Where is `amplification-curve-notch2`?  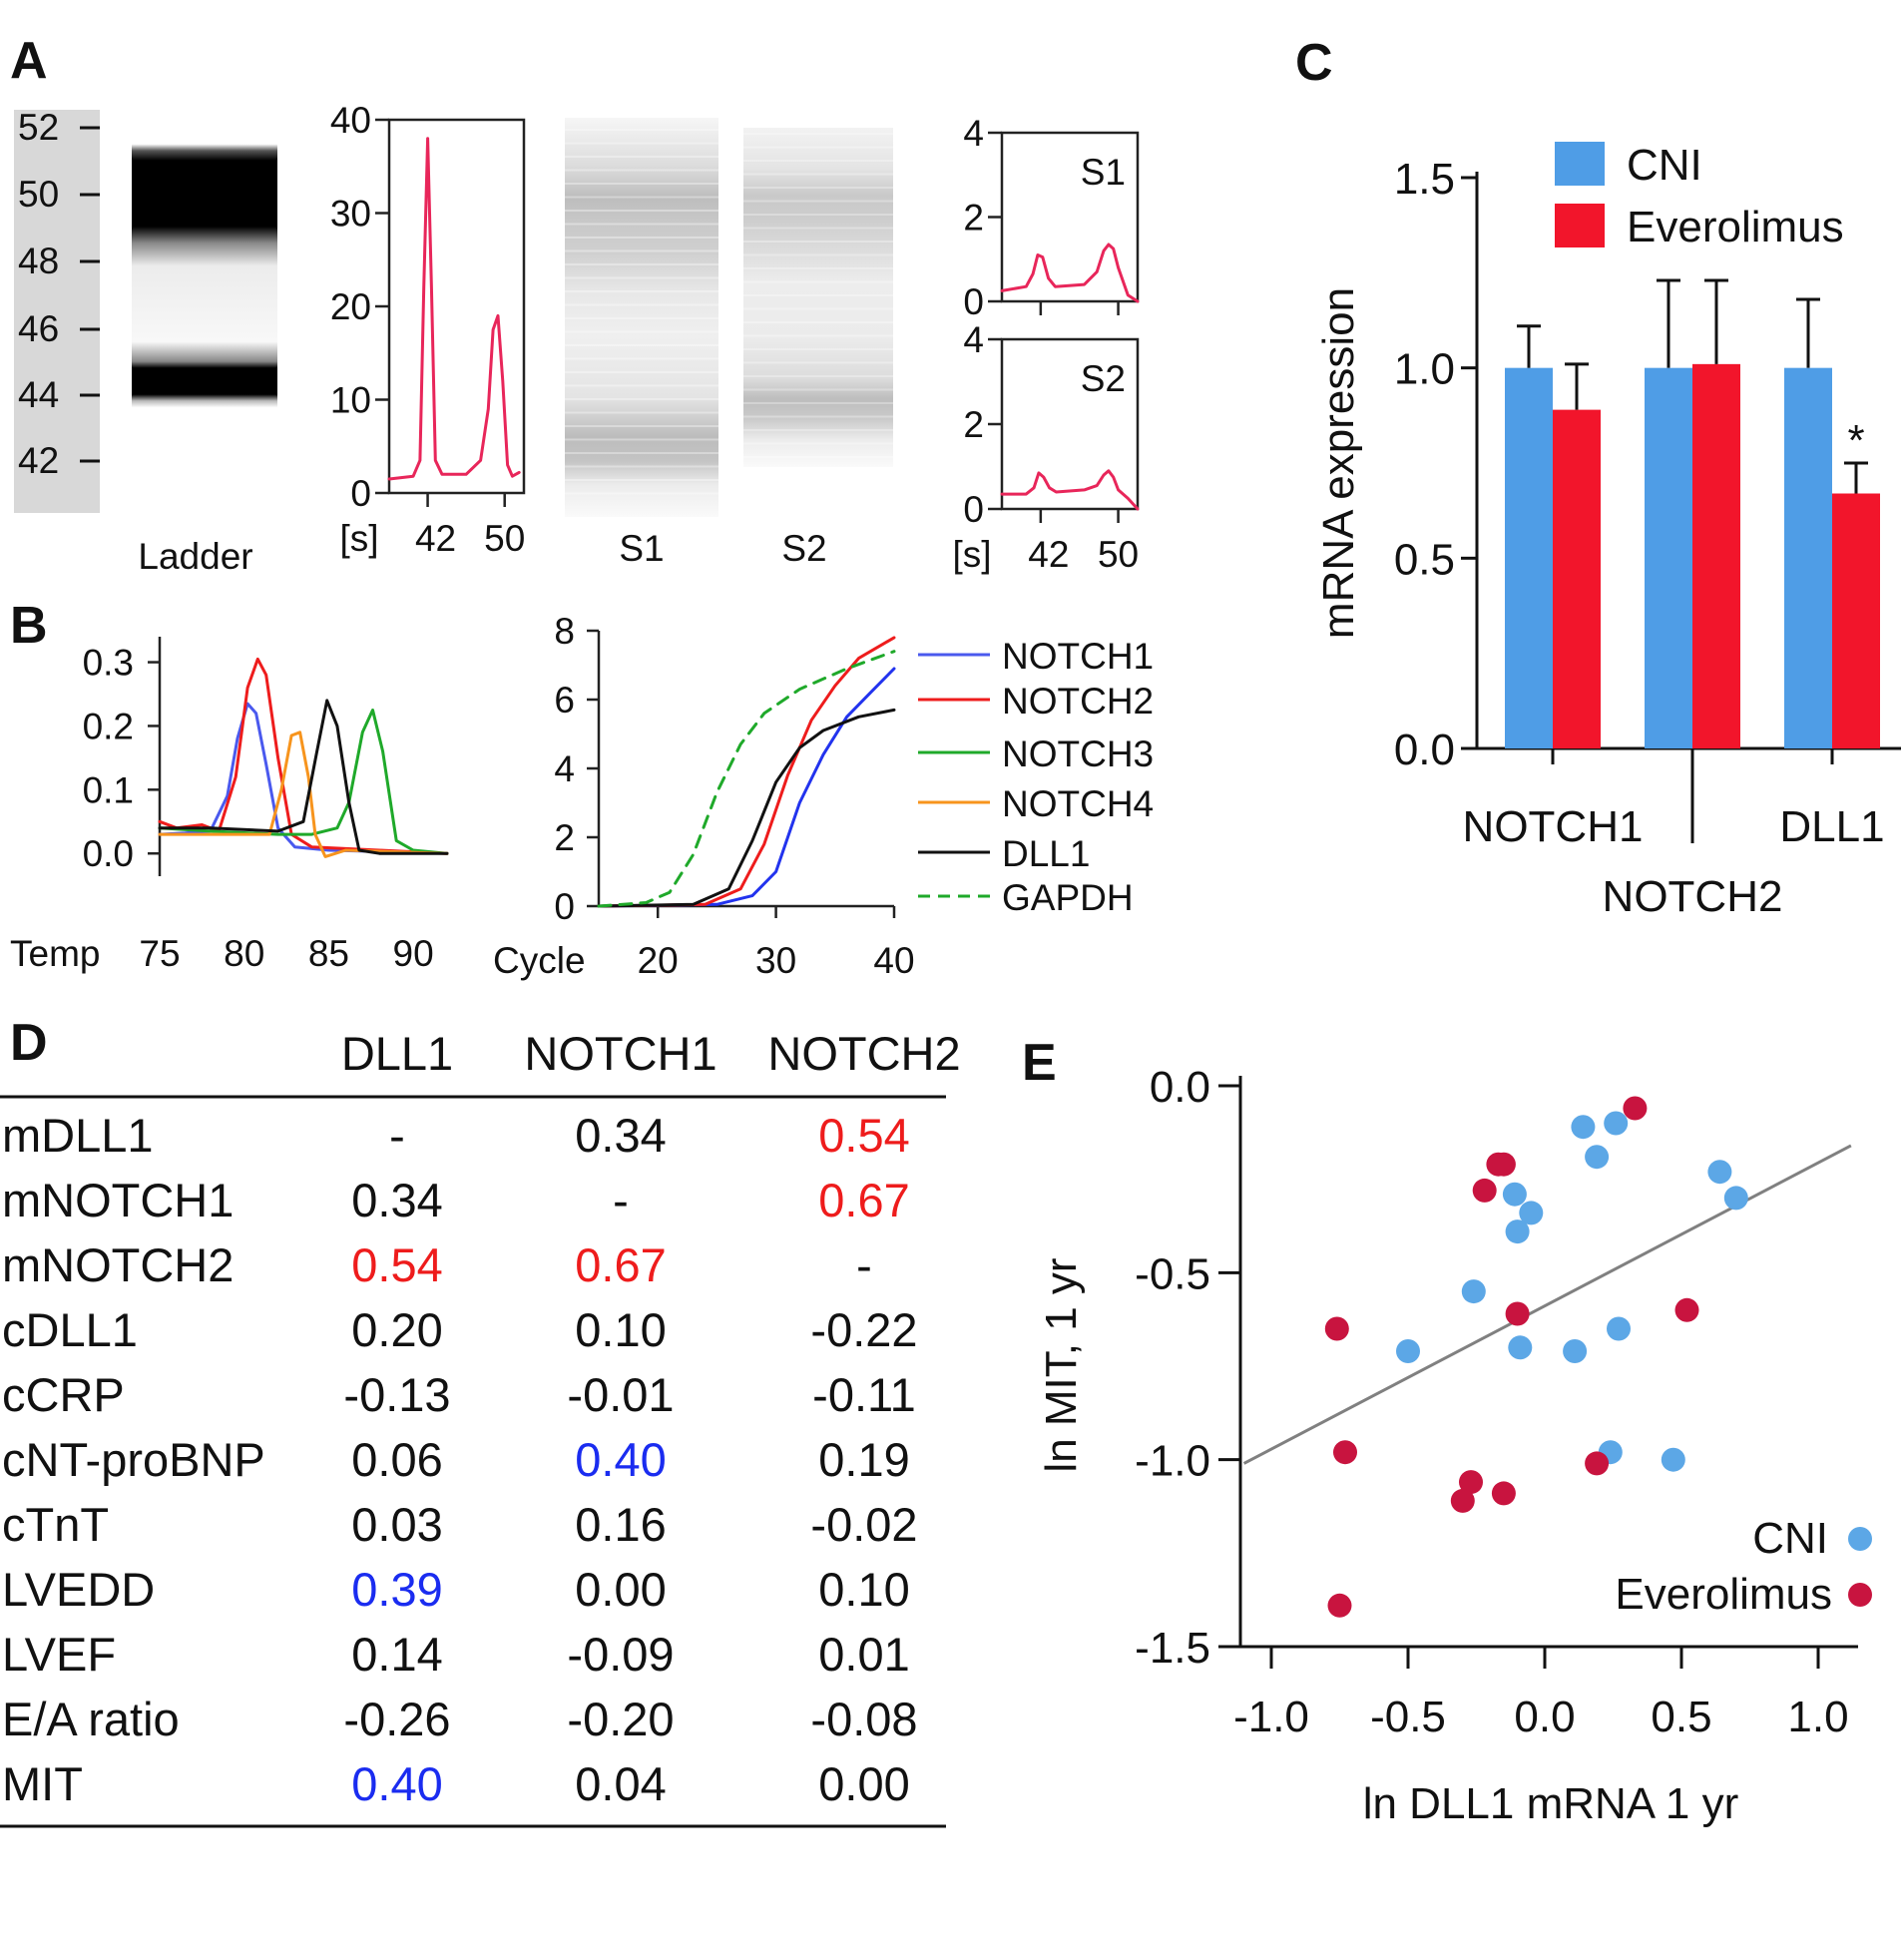
amplification-curve-notch2 is located at coordinates (746, 772).